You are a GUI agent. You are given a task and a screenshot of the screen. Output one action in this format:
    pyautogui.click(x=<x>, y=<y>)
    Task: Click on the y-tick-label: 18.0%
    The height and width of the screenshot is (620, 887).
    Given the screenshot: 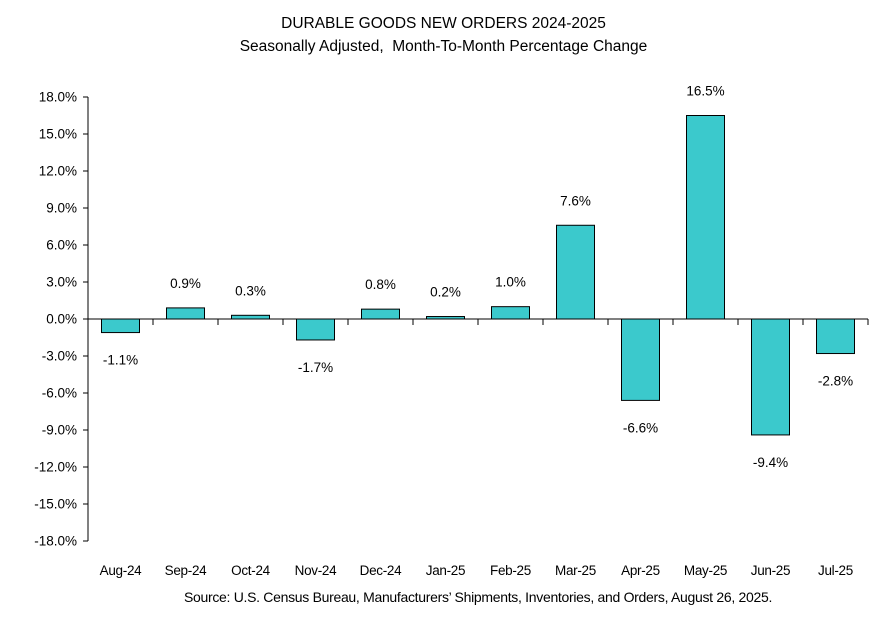 What is the action you would take?
    pyautogui.click(x=58, y=97)
    